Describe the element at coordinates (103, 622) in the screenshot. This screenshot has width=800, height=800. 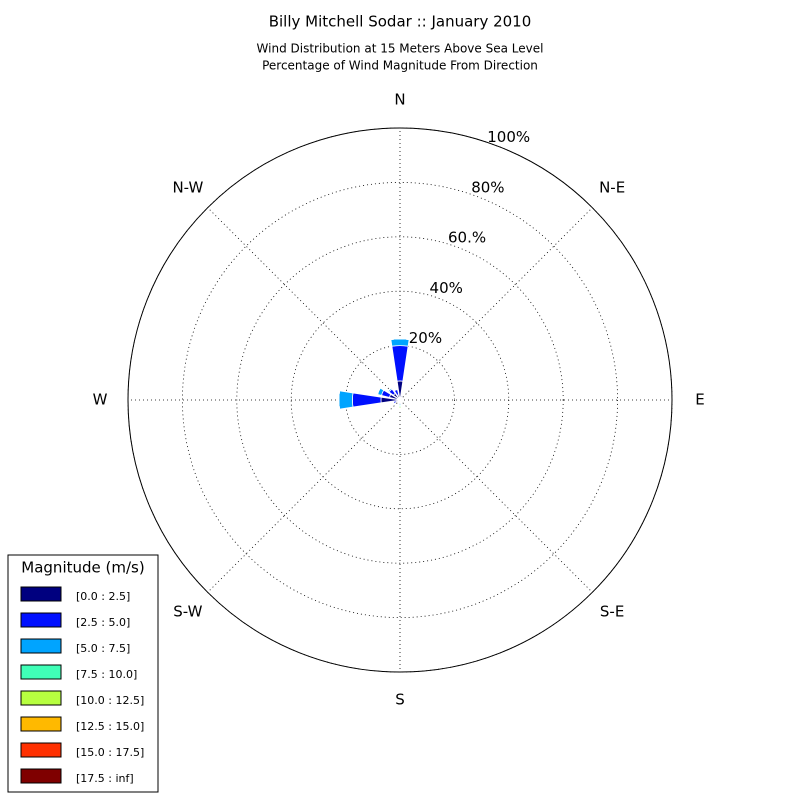
I see `legend-label: [2.5 : 5.0]` at that location.